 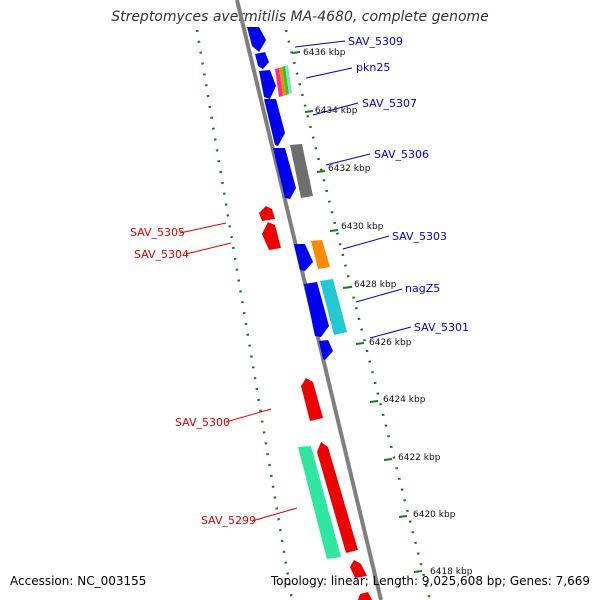 I want to click on gene-label-sav-5306: SAV_5306, so click(x=401, y=154).